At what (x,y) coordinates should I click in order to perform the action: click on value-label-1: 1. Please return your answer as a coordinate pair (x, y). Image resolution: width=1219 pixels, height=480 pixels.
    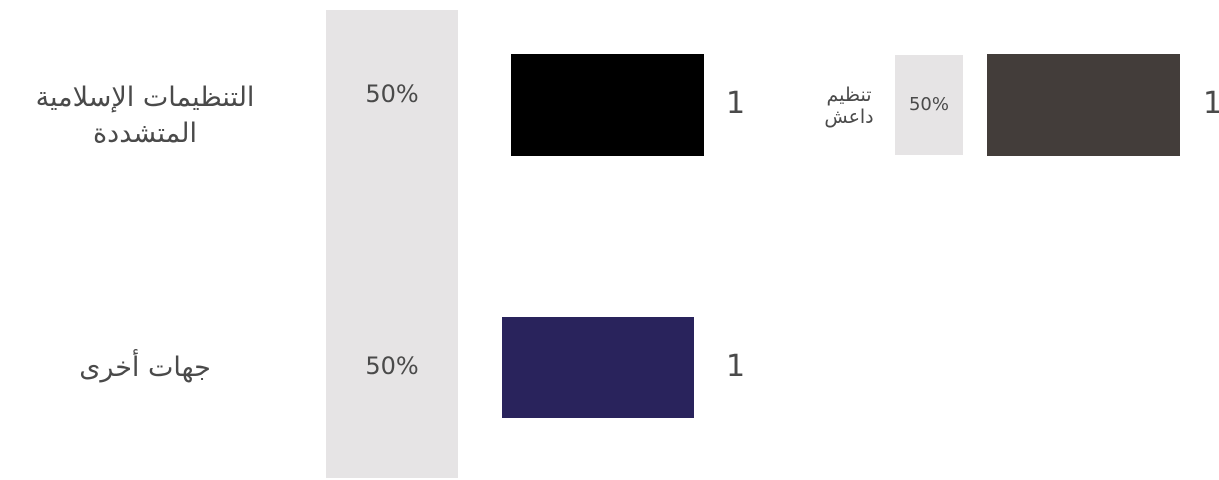
    Looking at the image, I should click on (736, 103).